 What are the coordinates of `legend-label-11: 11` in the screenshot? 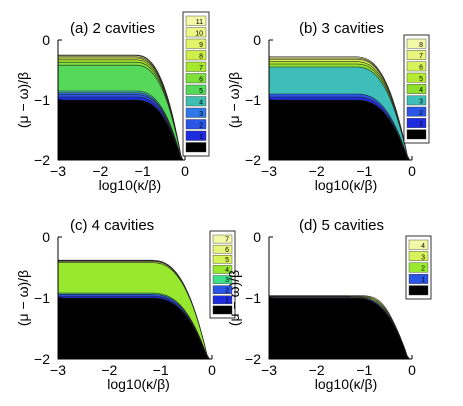 It's located at (199, 22).